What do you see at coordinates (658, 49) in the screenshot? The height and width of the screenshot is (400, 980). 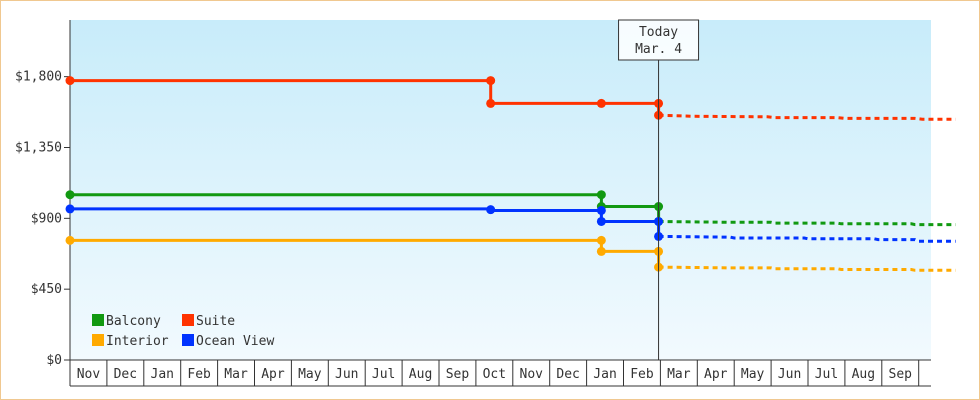 I see `today-date: Mar. 4` at bounding box center [658, 49].